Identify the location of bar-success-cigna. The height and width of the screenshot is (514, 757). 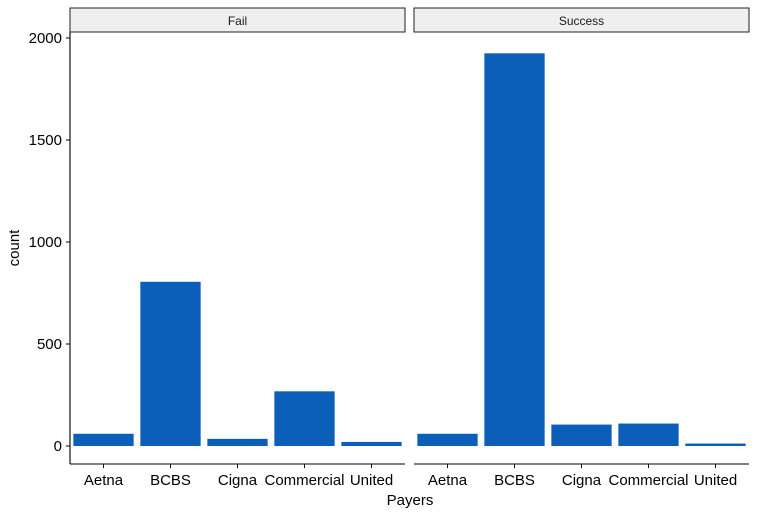
(581, 435).